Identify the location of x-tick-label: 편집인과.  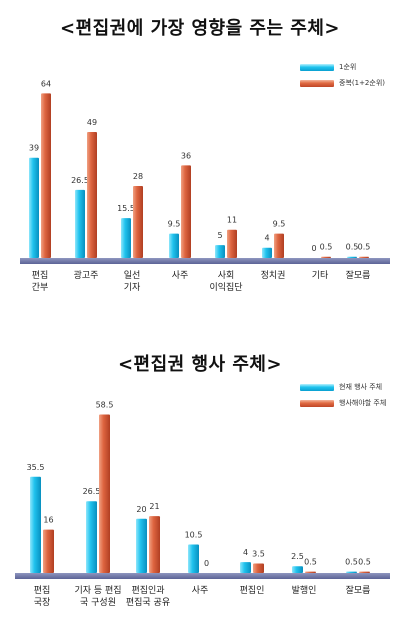
(147, 590).